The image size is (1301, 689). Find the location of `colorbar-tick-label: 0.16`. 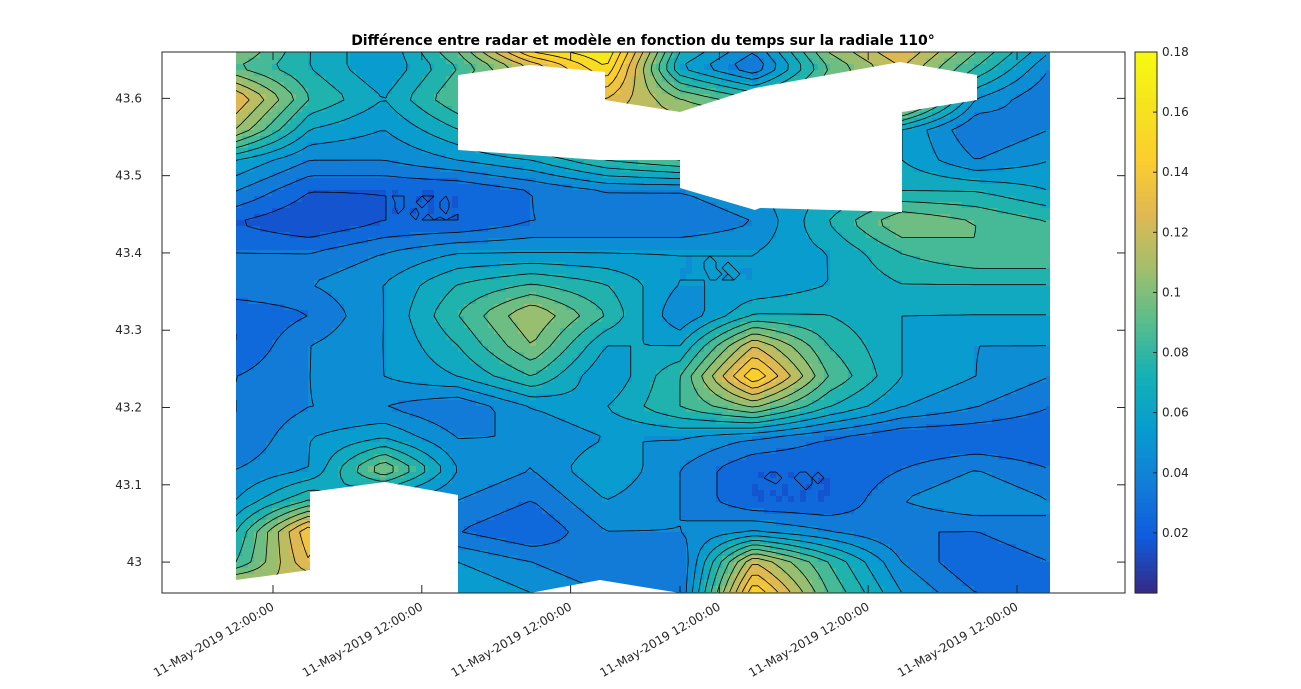

colorbar-tick-label: 0.16 is located at coordinates (1175, 112).